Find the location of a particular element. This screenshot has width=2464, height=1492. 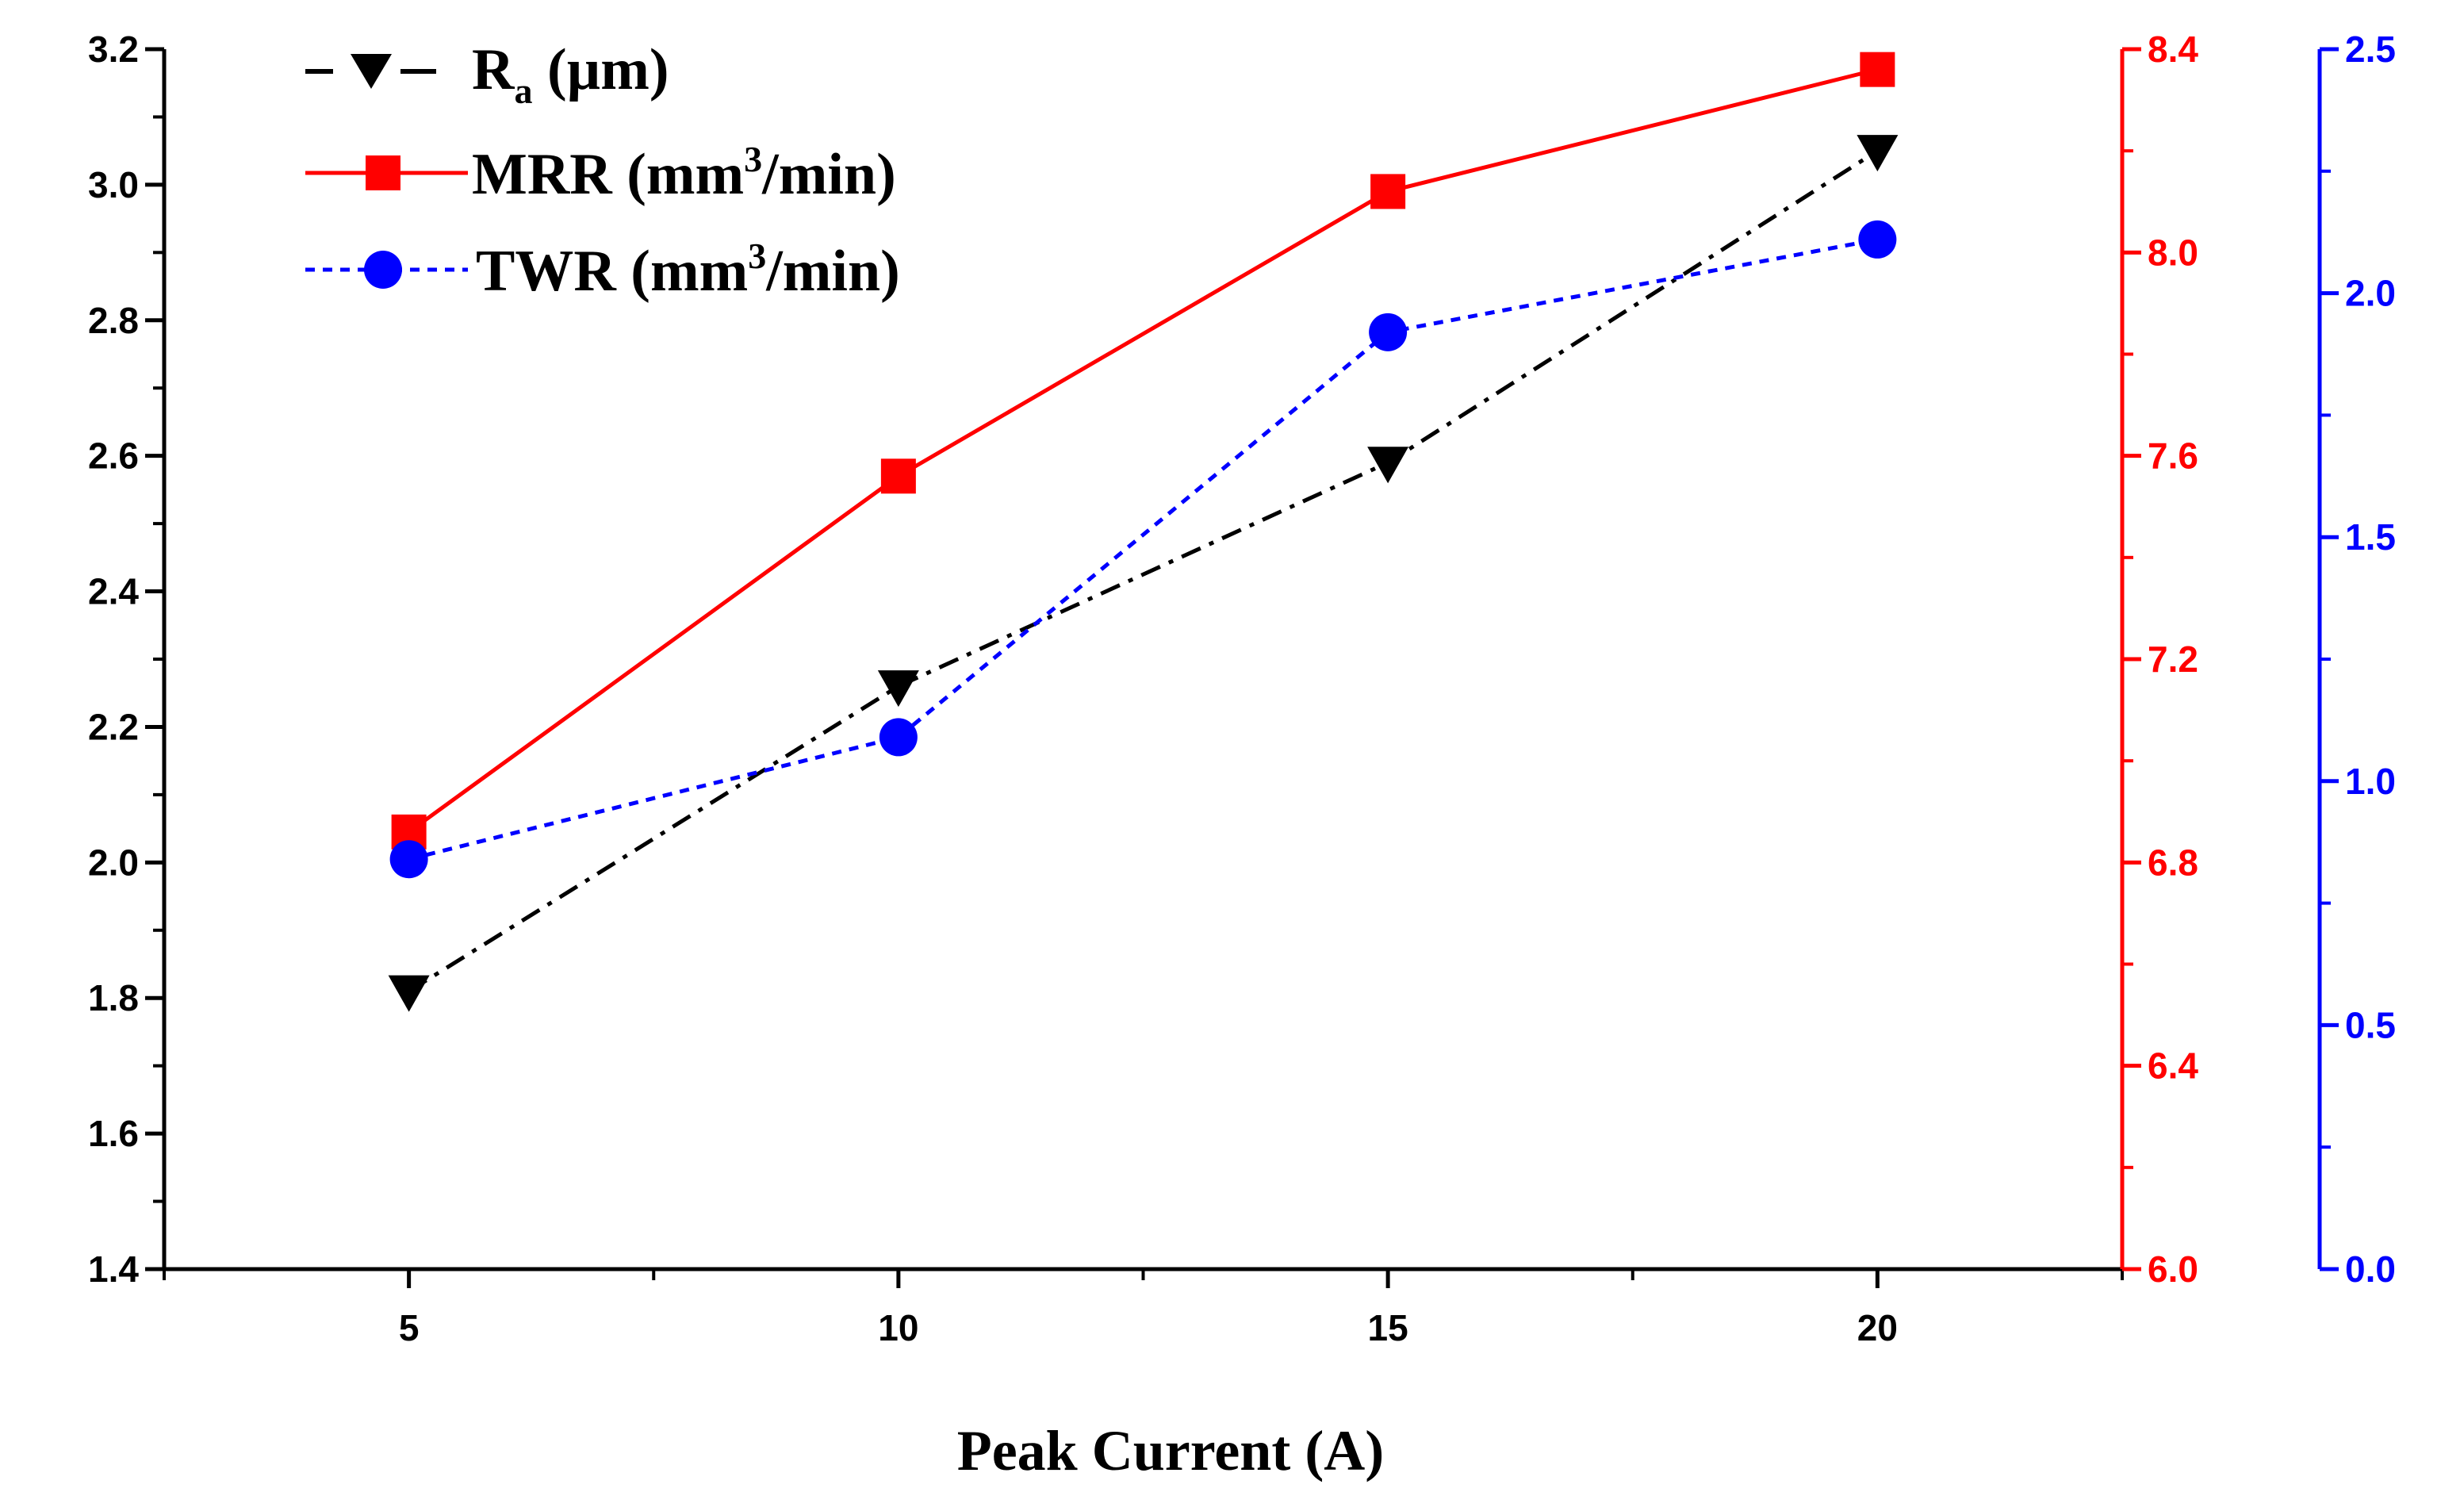

legend-ra-marker is located at coordinates (371, 71).